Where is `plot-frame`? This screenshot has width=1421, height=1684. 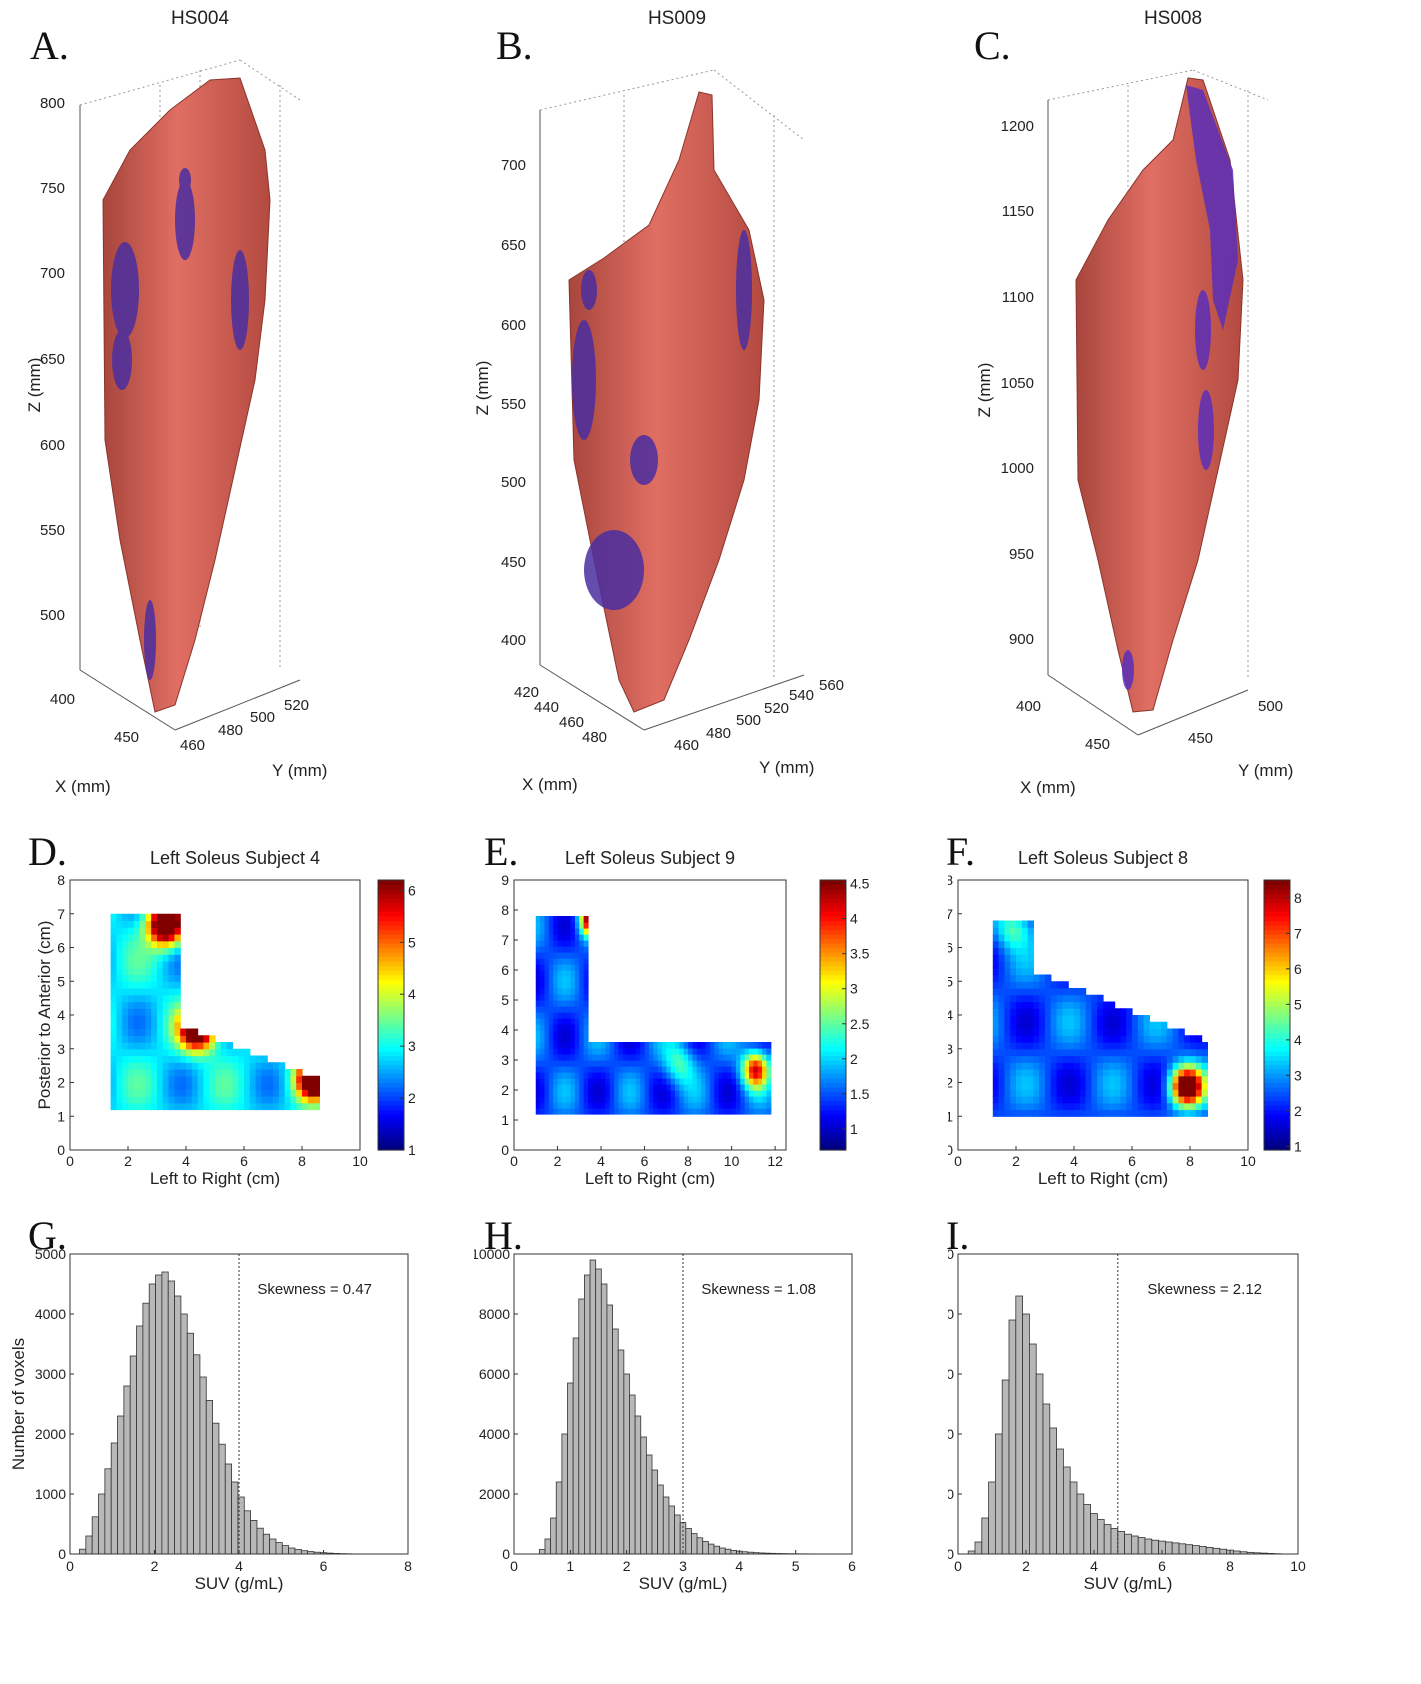 plot-frame is located at coordinates (1128, 1404).